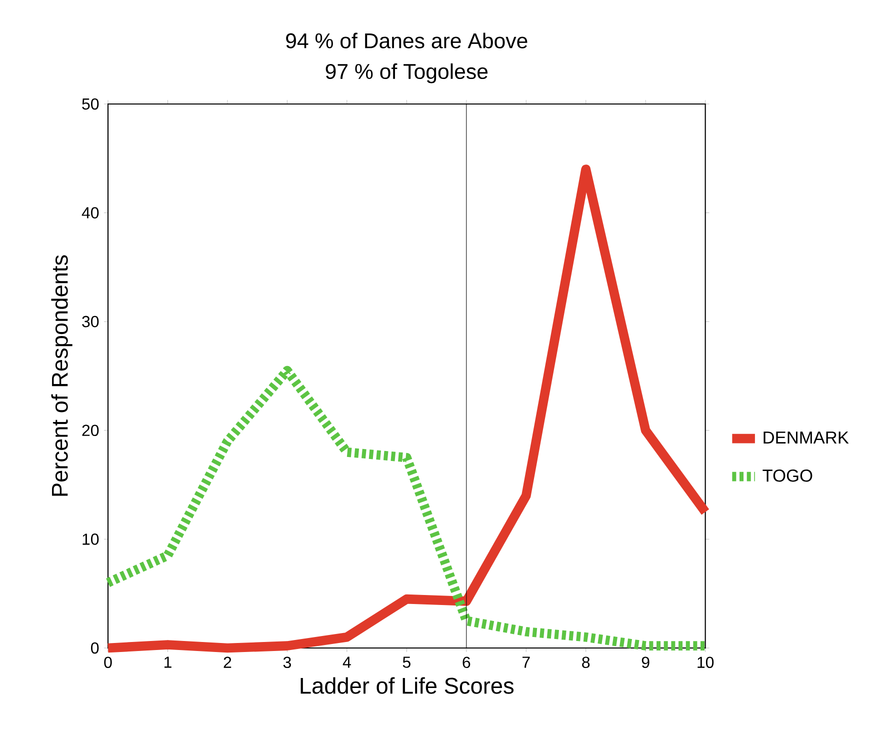  Describe the element at coordinates (168, 662) in the screenshot. I see `x-tick-label: 1` at that location.